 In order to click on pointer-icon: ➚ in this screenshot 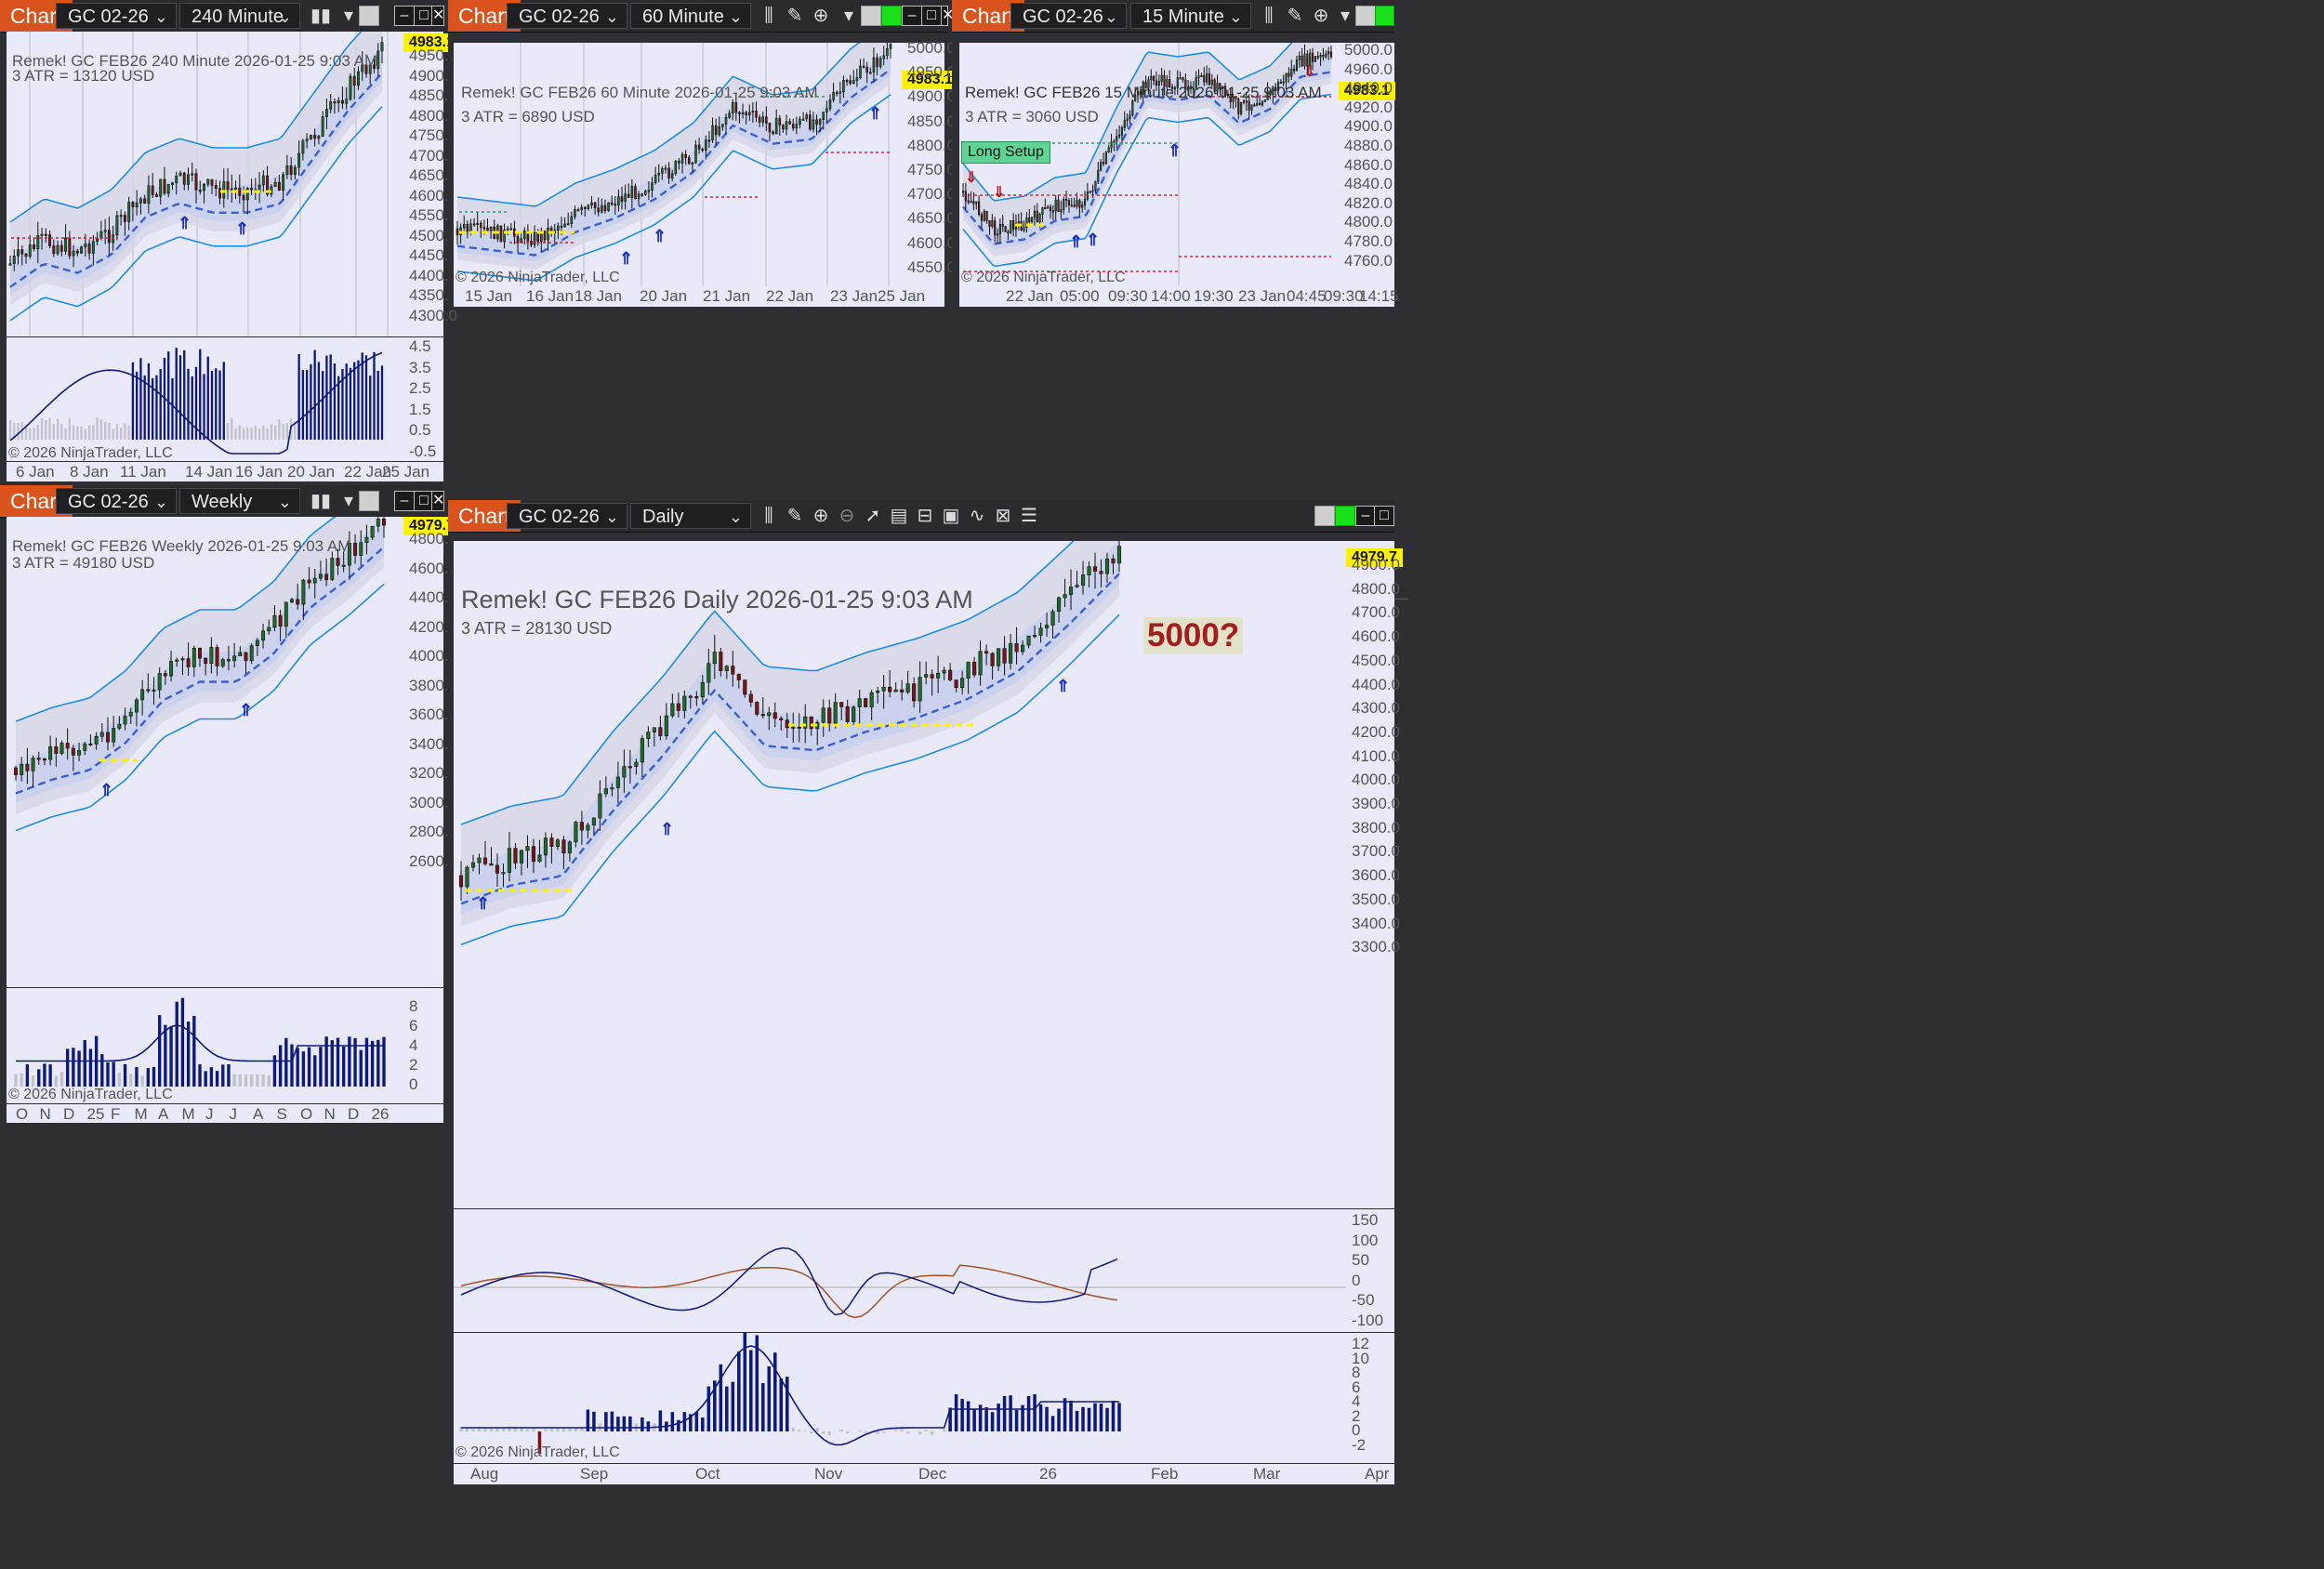, I will do `click(873, 516)`.